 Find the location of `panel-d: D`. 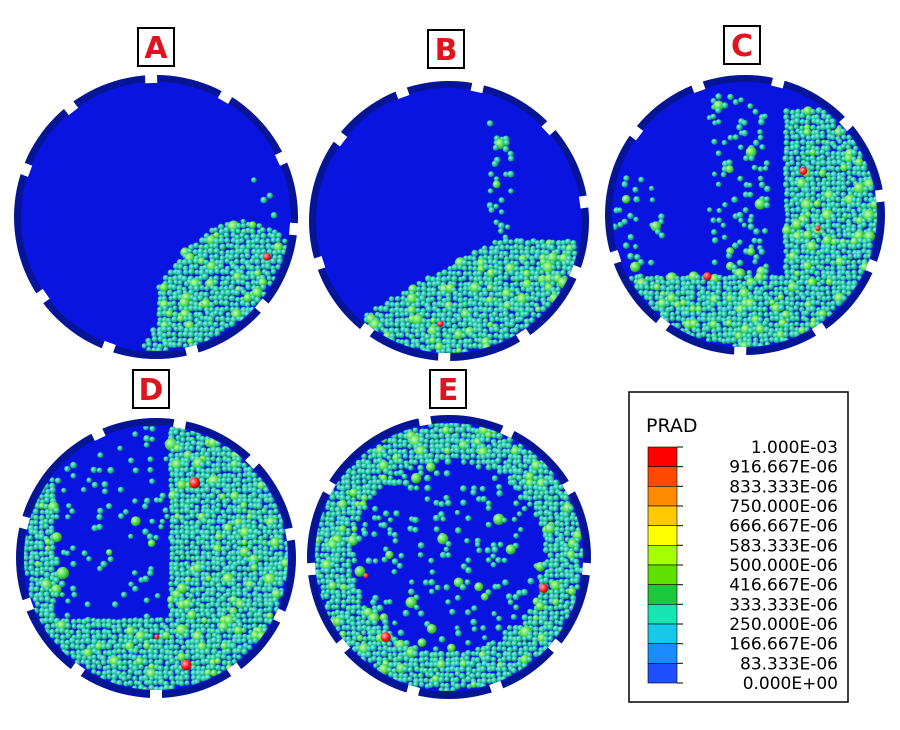

panel-d: D is located at coordinates (156, 534).